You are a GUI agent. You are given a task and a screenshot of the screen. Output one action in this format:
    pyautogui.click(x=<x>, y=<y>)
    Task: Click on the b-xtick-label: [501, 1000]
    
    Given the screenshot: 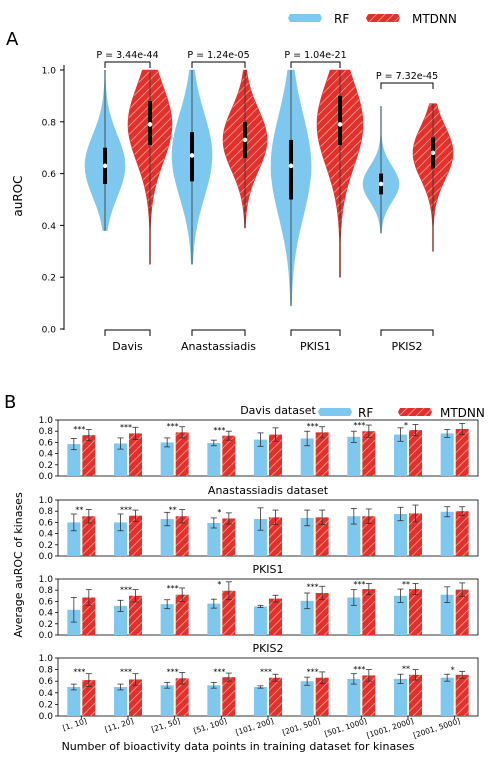 What is the action you would take?
    pyautogui.click(x=345, y=727)
    